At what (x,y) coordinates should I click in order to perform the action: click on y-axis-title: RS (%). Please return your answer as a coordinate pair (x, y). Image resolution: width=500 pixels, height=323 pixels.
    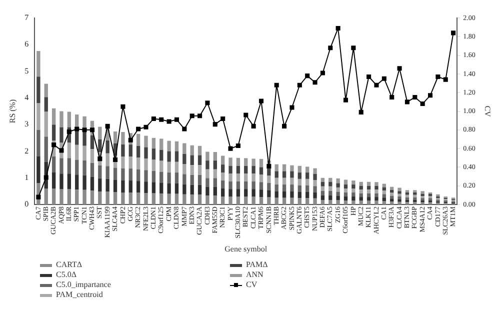
    Looking at the image, I should click on (12, 111).